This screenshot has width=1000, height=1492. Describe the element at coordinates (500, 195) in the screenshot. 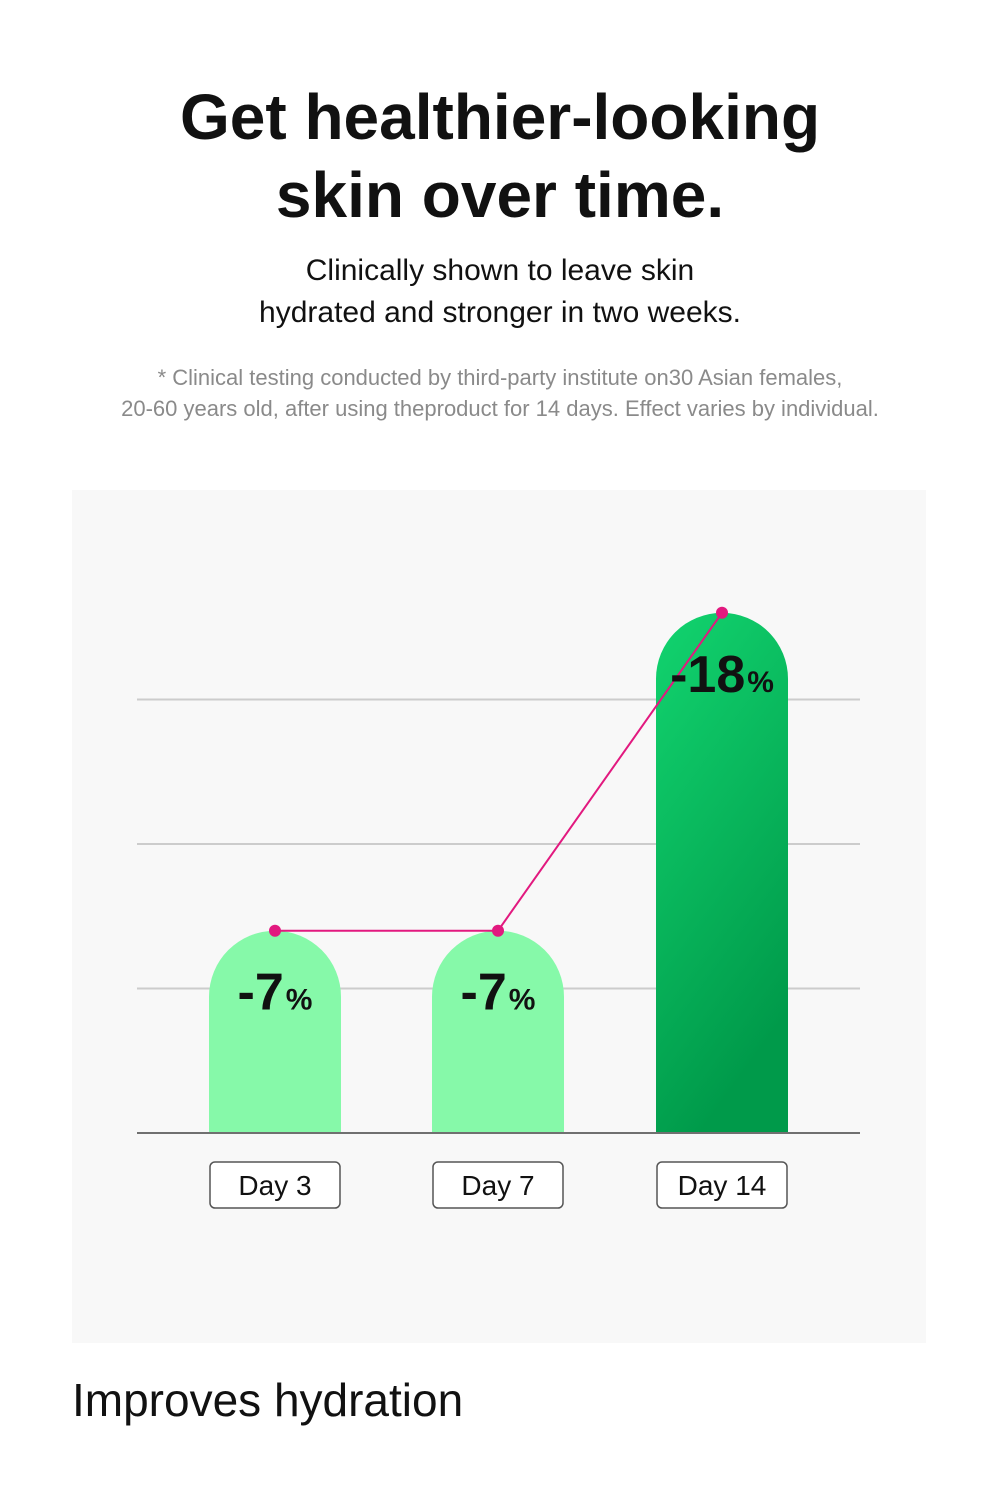

I see `headline-line-2: skin over time.` at that location.